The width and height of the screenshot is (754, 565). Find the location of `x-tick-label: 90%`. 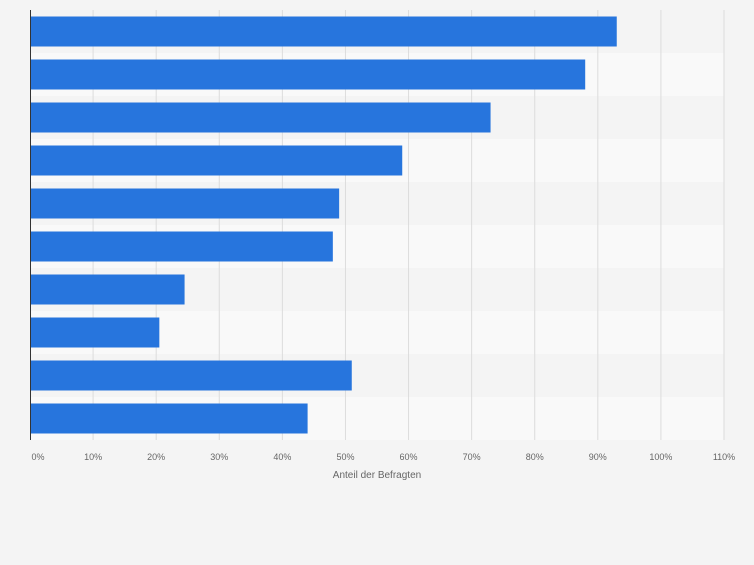

x-tick-label: 90% is located at coordinates (598, 457).